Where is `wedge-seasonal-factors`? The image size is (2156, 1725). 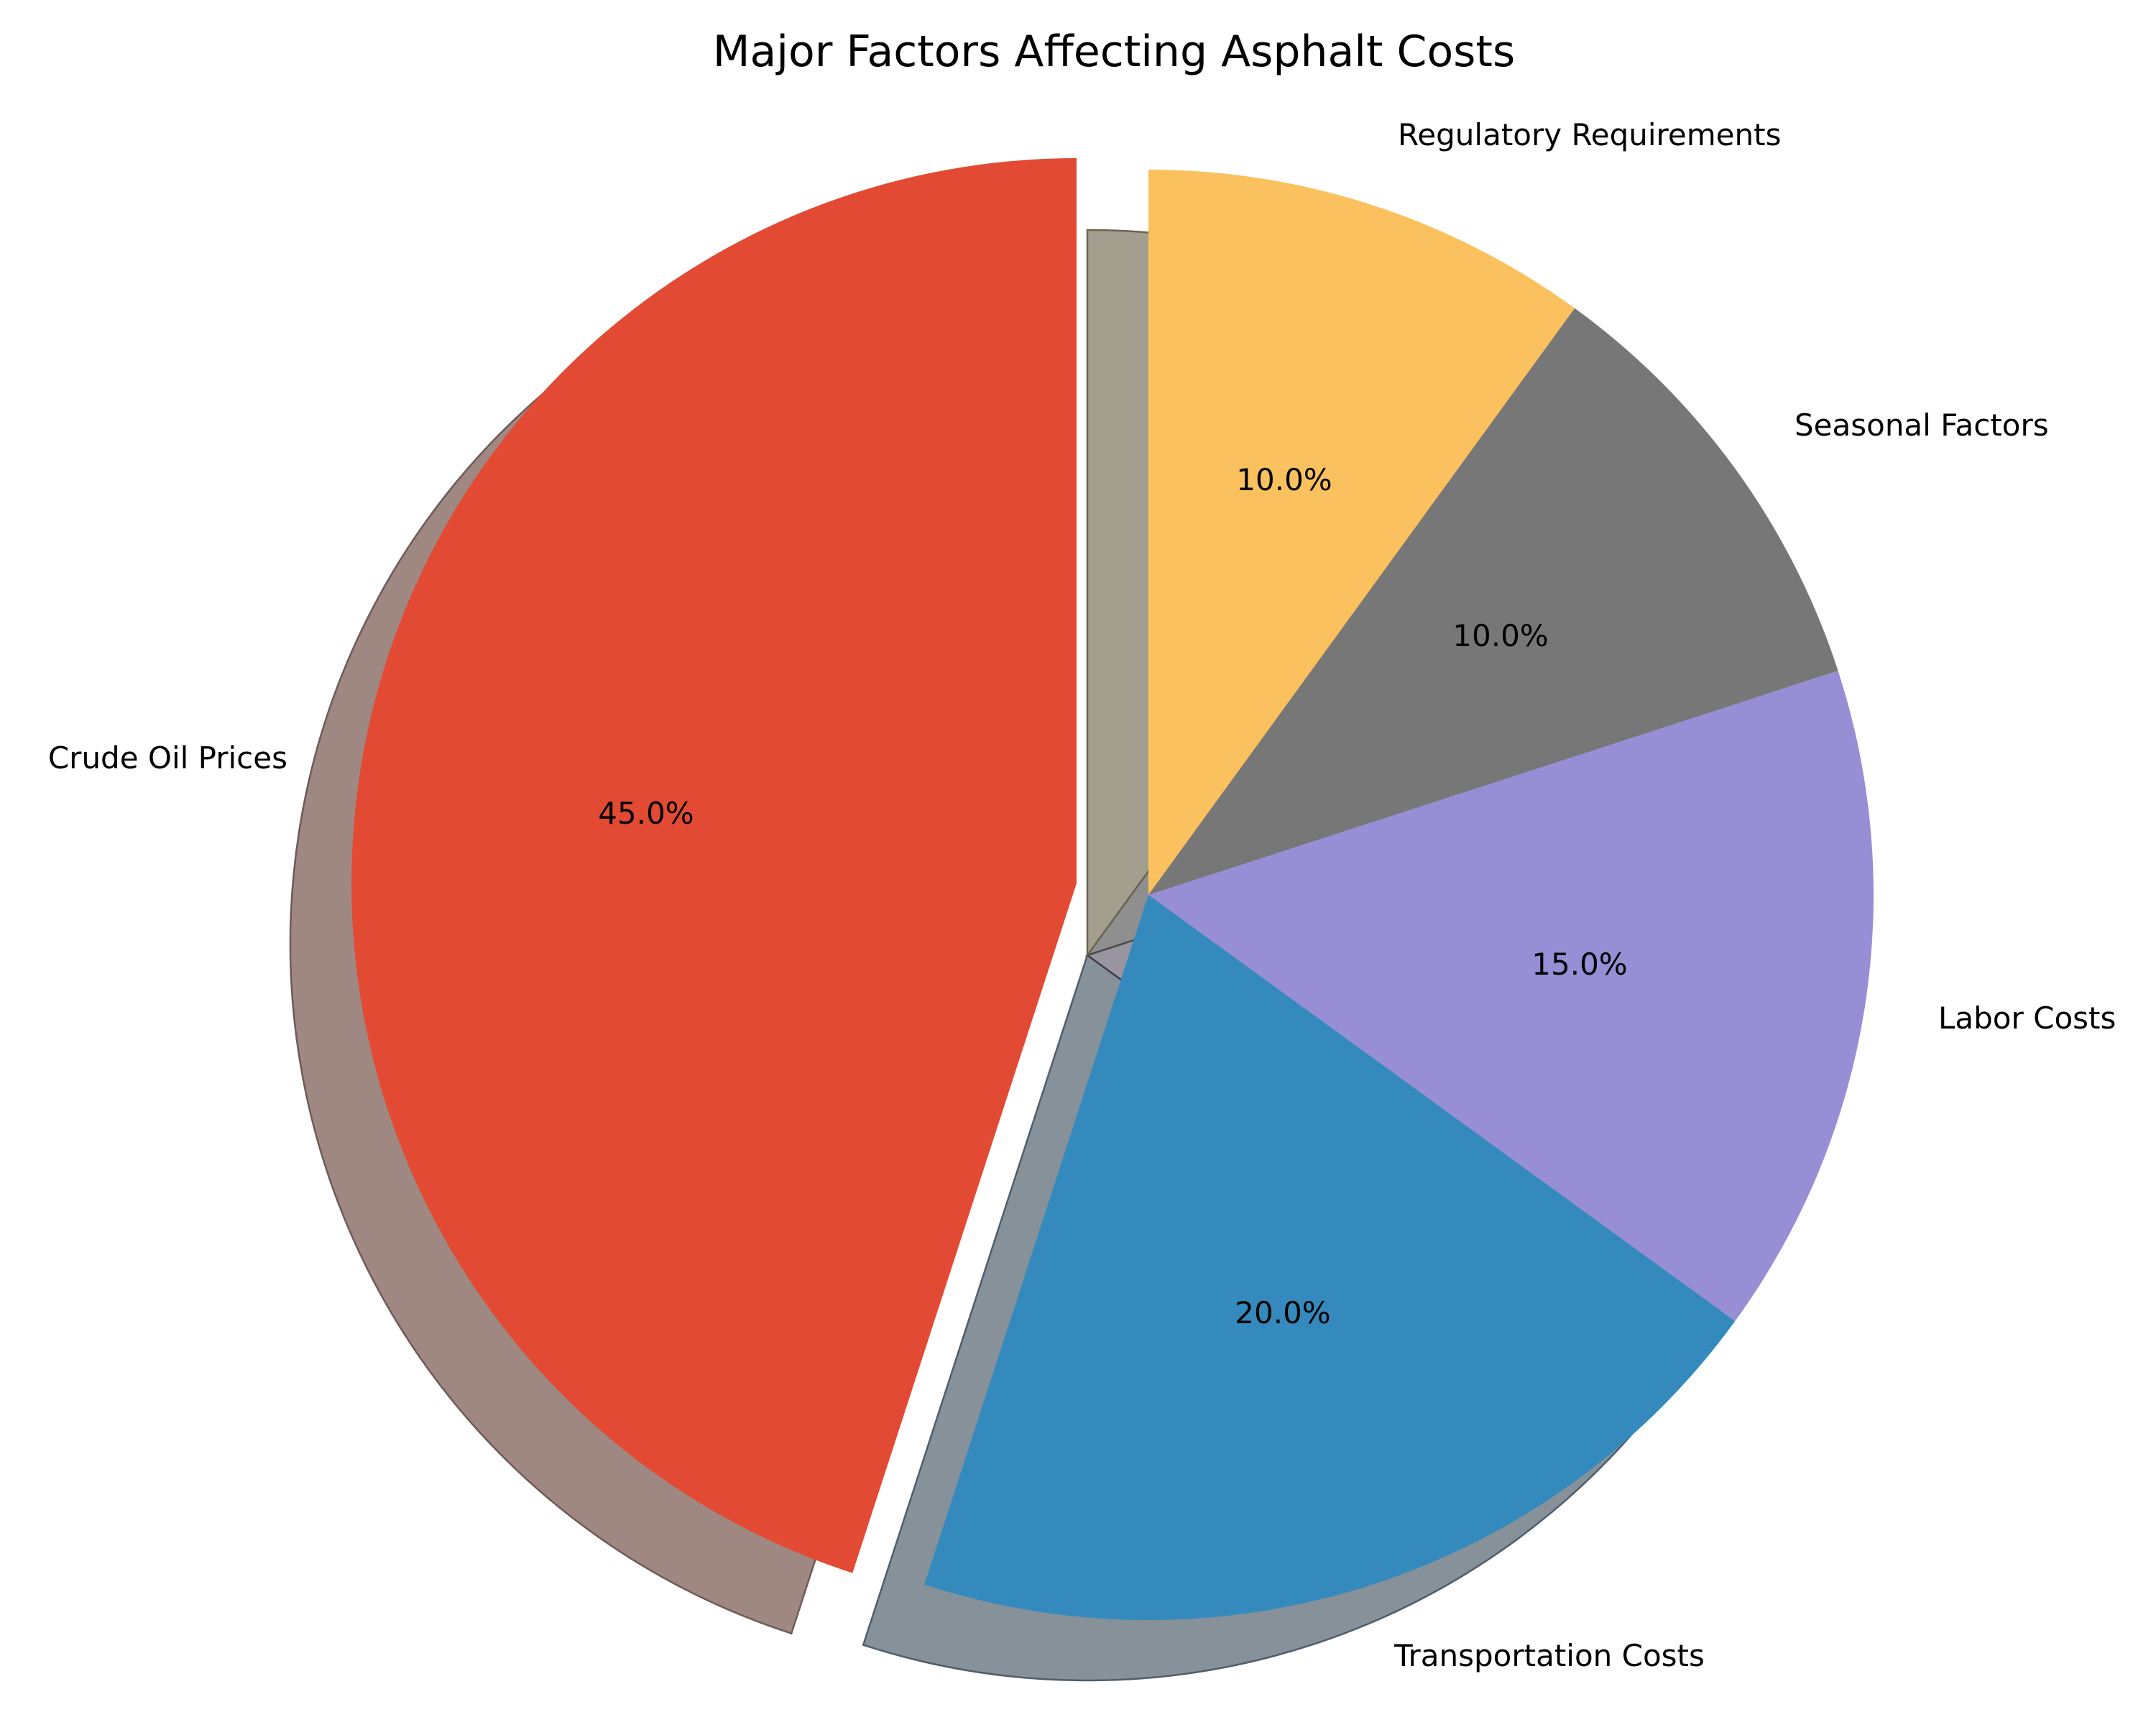 wedge-seasonal-factors is located at coordinates (1493, 601).